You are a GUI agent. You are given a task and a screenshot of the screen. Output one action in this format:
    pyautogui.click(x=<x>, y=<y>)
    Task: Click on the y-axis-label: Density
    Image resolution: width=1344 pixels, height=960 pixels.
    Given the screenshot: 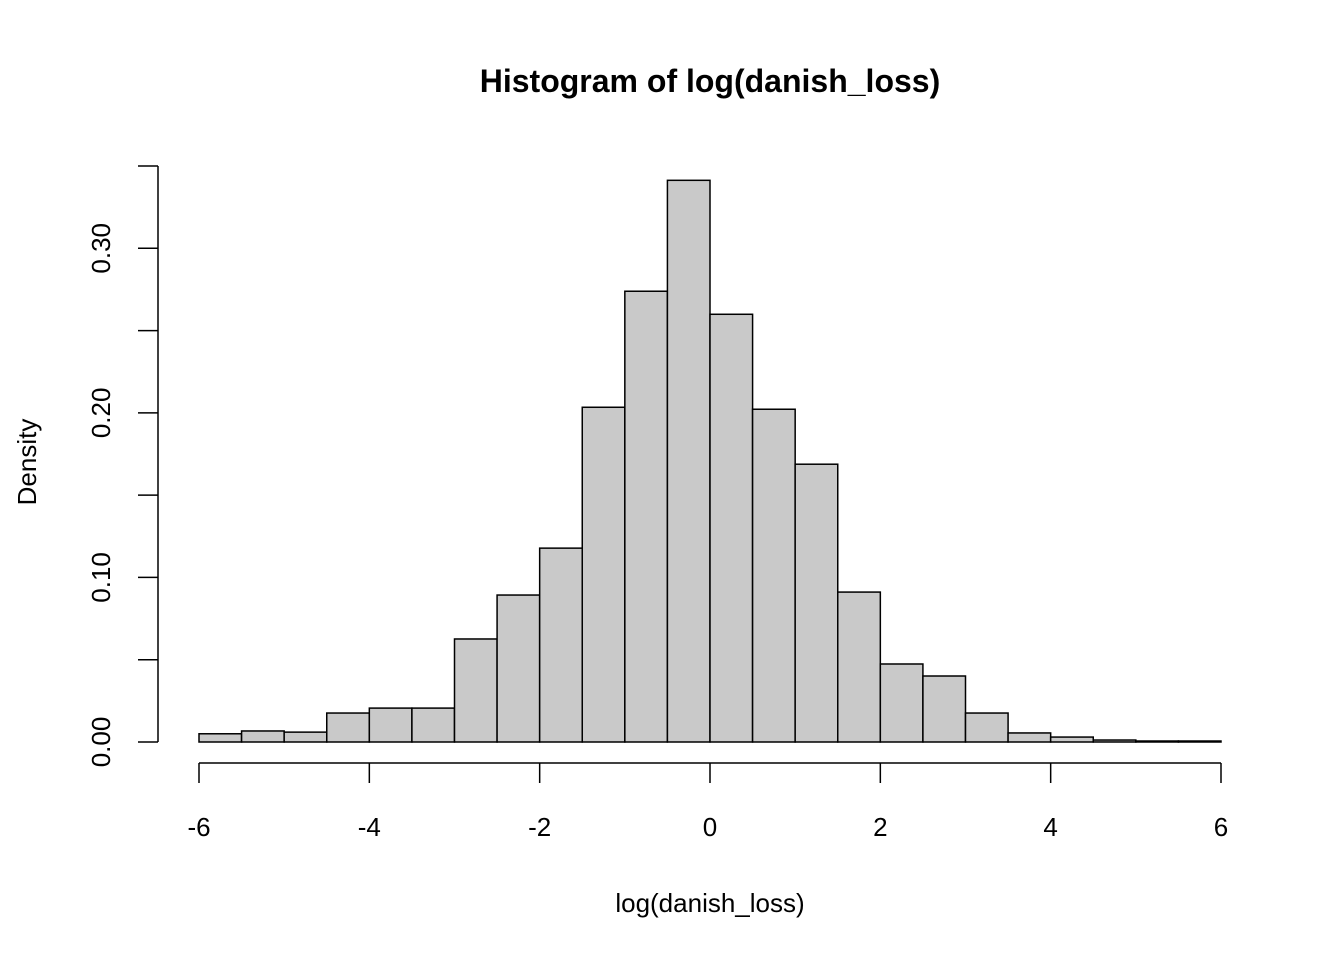 What is the action you would take?
    pyautogui.click(x=27, y=462)
    